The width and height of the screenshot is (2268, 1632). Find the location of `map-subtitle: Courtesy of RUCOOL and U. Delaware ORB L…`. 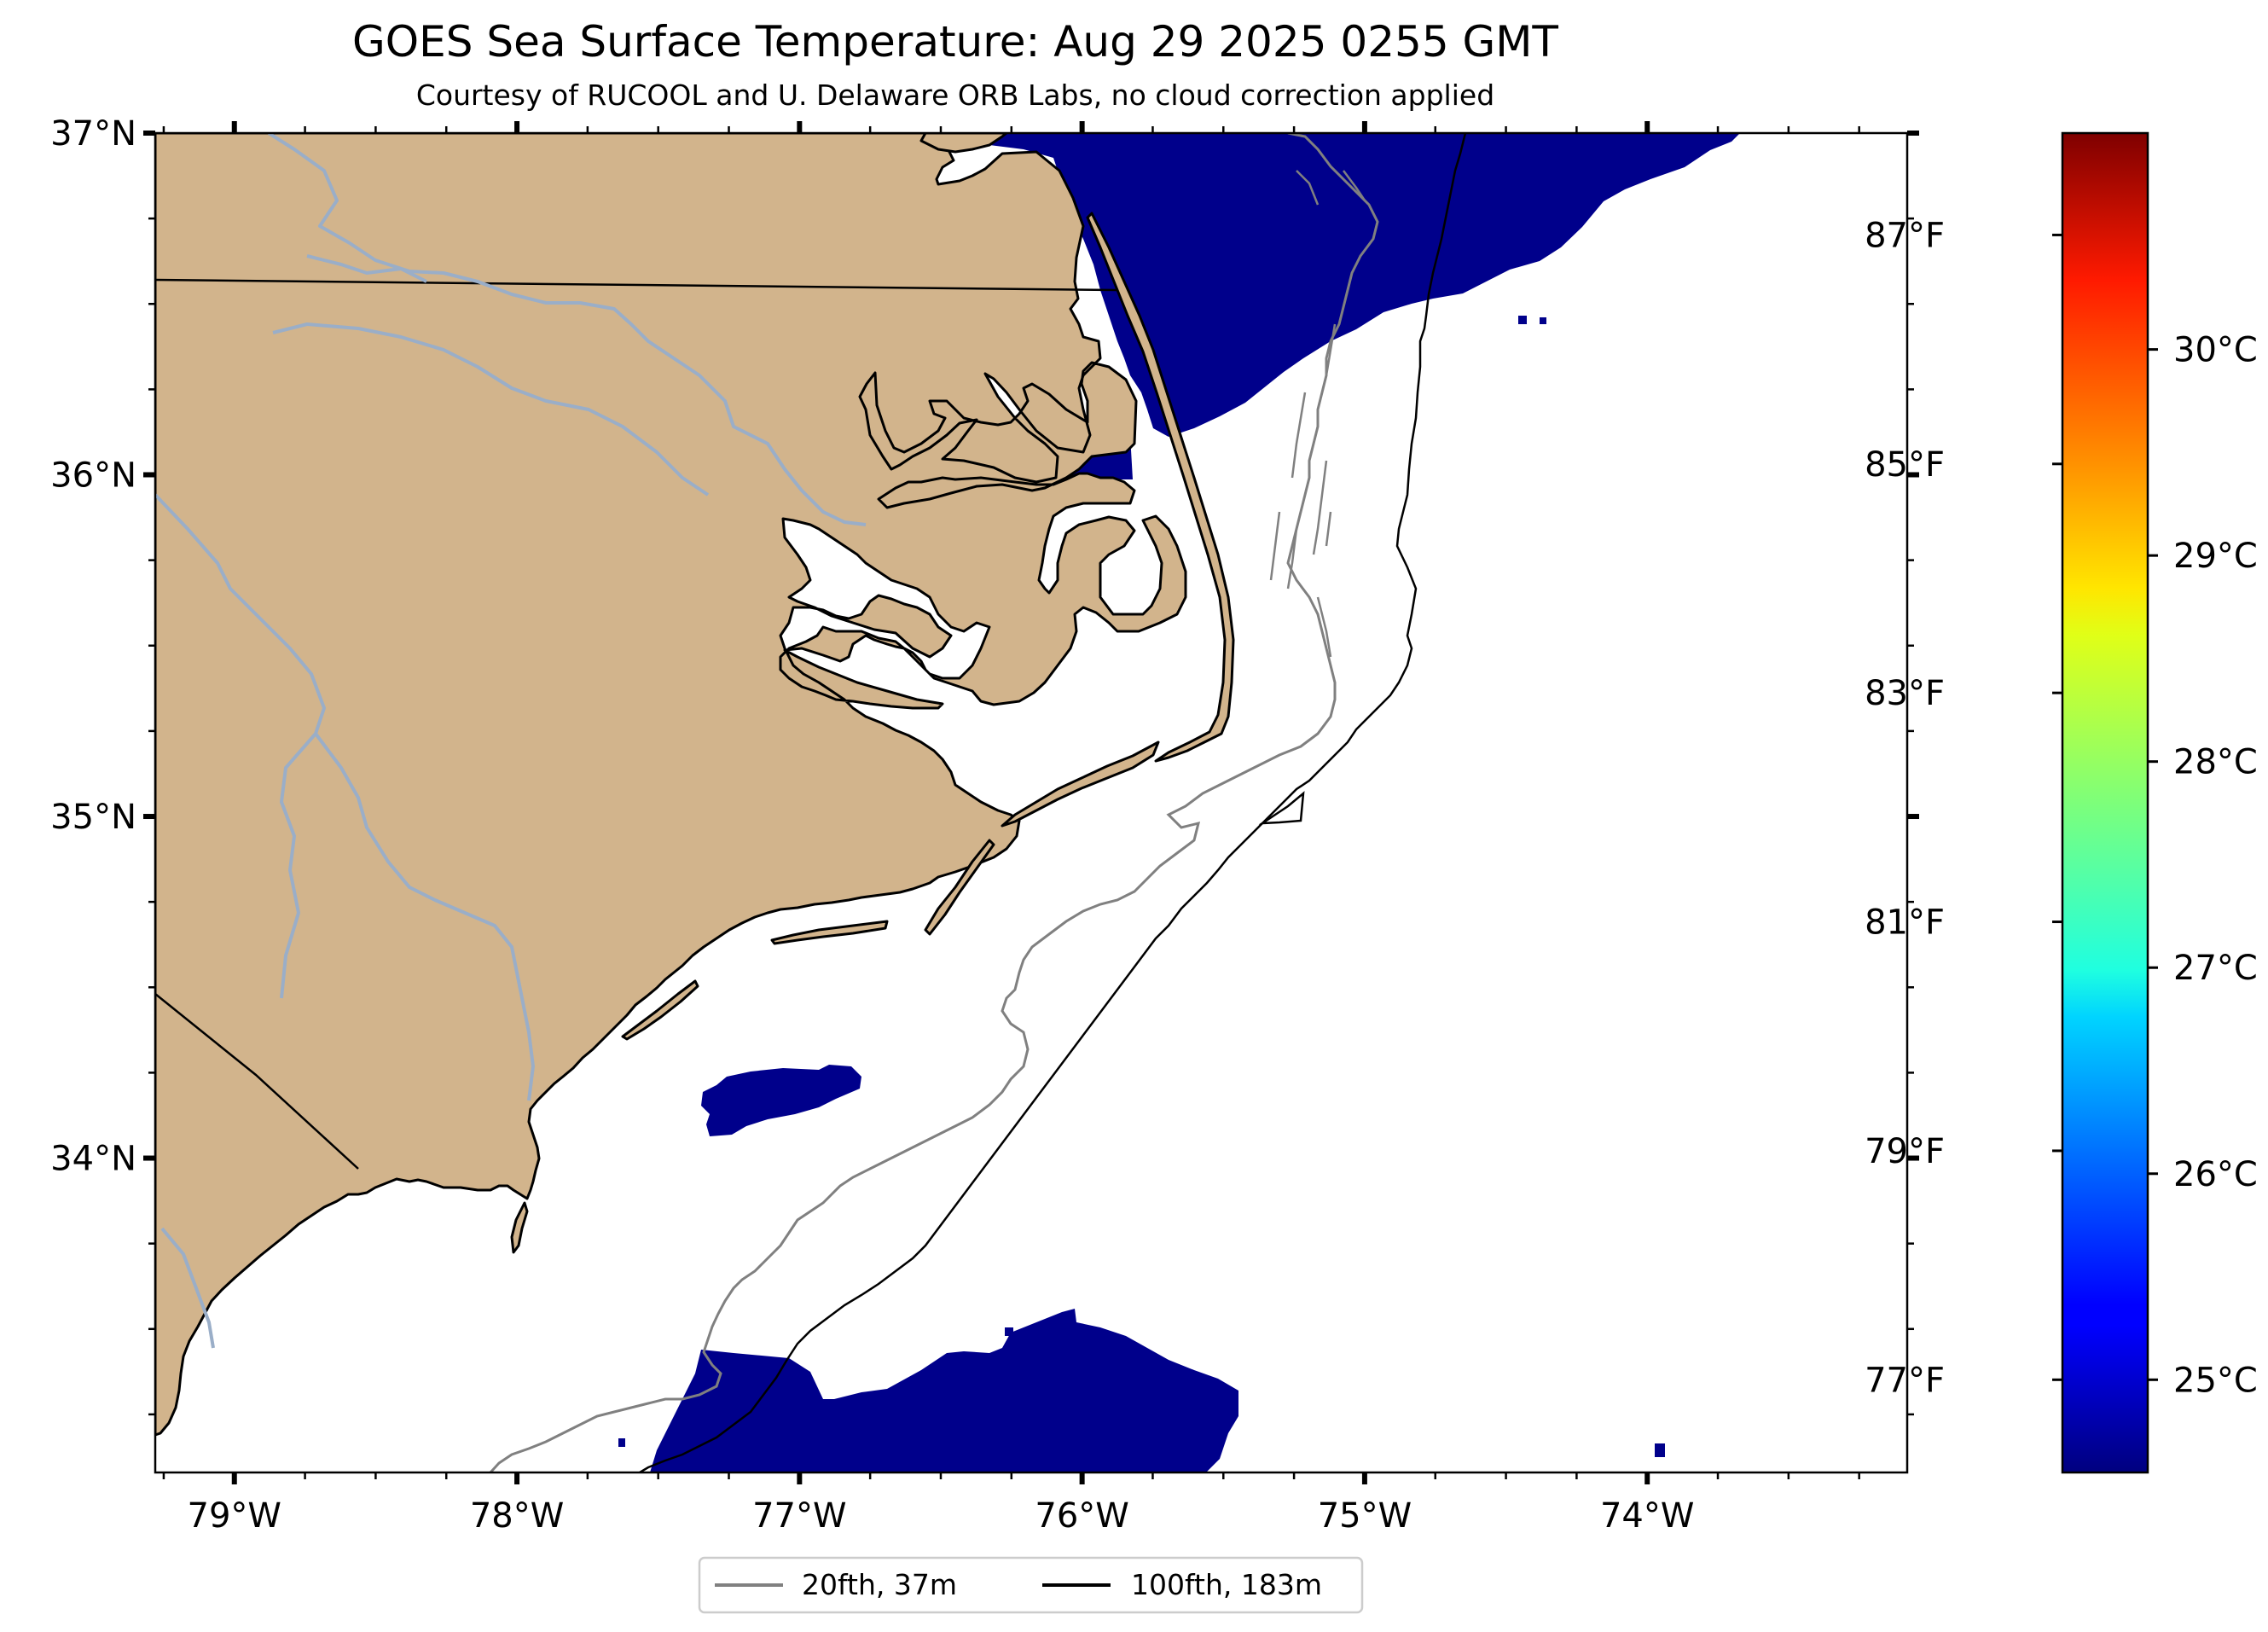

map-subtitle: Courtesy of RUCOOL and U. Delaware ORB L… is located at coordinates (955, 95).